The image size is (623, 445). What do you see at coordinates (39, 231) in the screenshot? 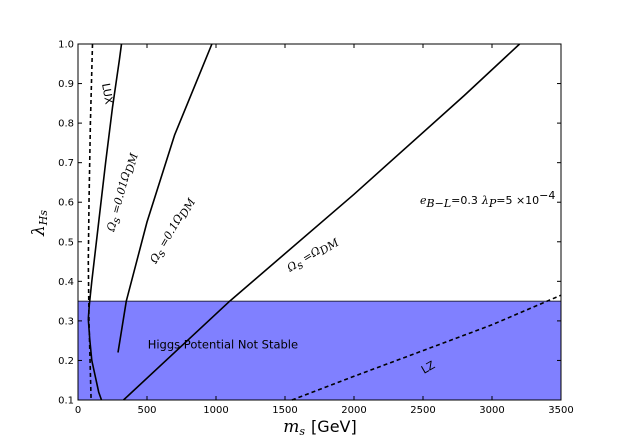
I see `y-axis-symbol: λ` at bounding box center [39, 231].